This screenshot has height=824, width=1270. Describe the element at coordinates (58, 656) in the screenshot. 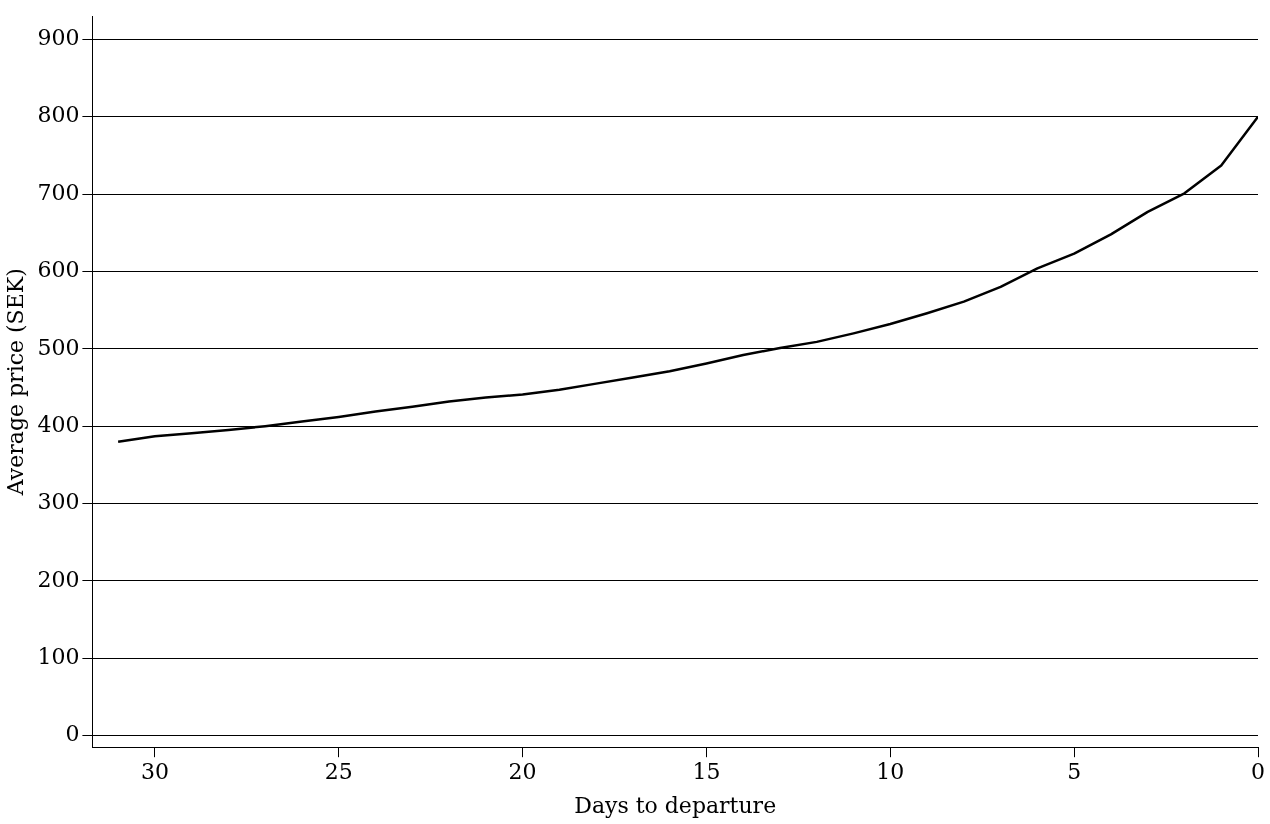

I see `y-tick-label: 100` at that location.